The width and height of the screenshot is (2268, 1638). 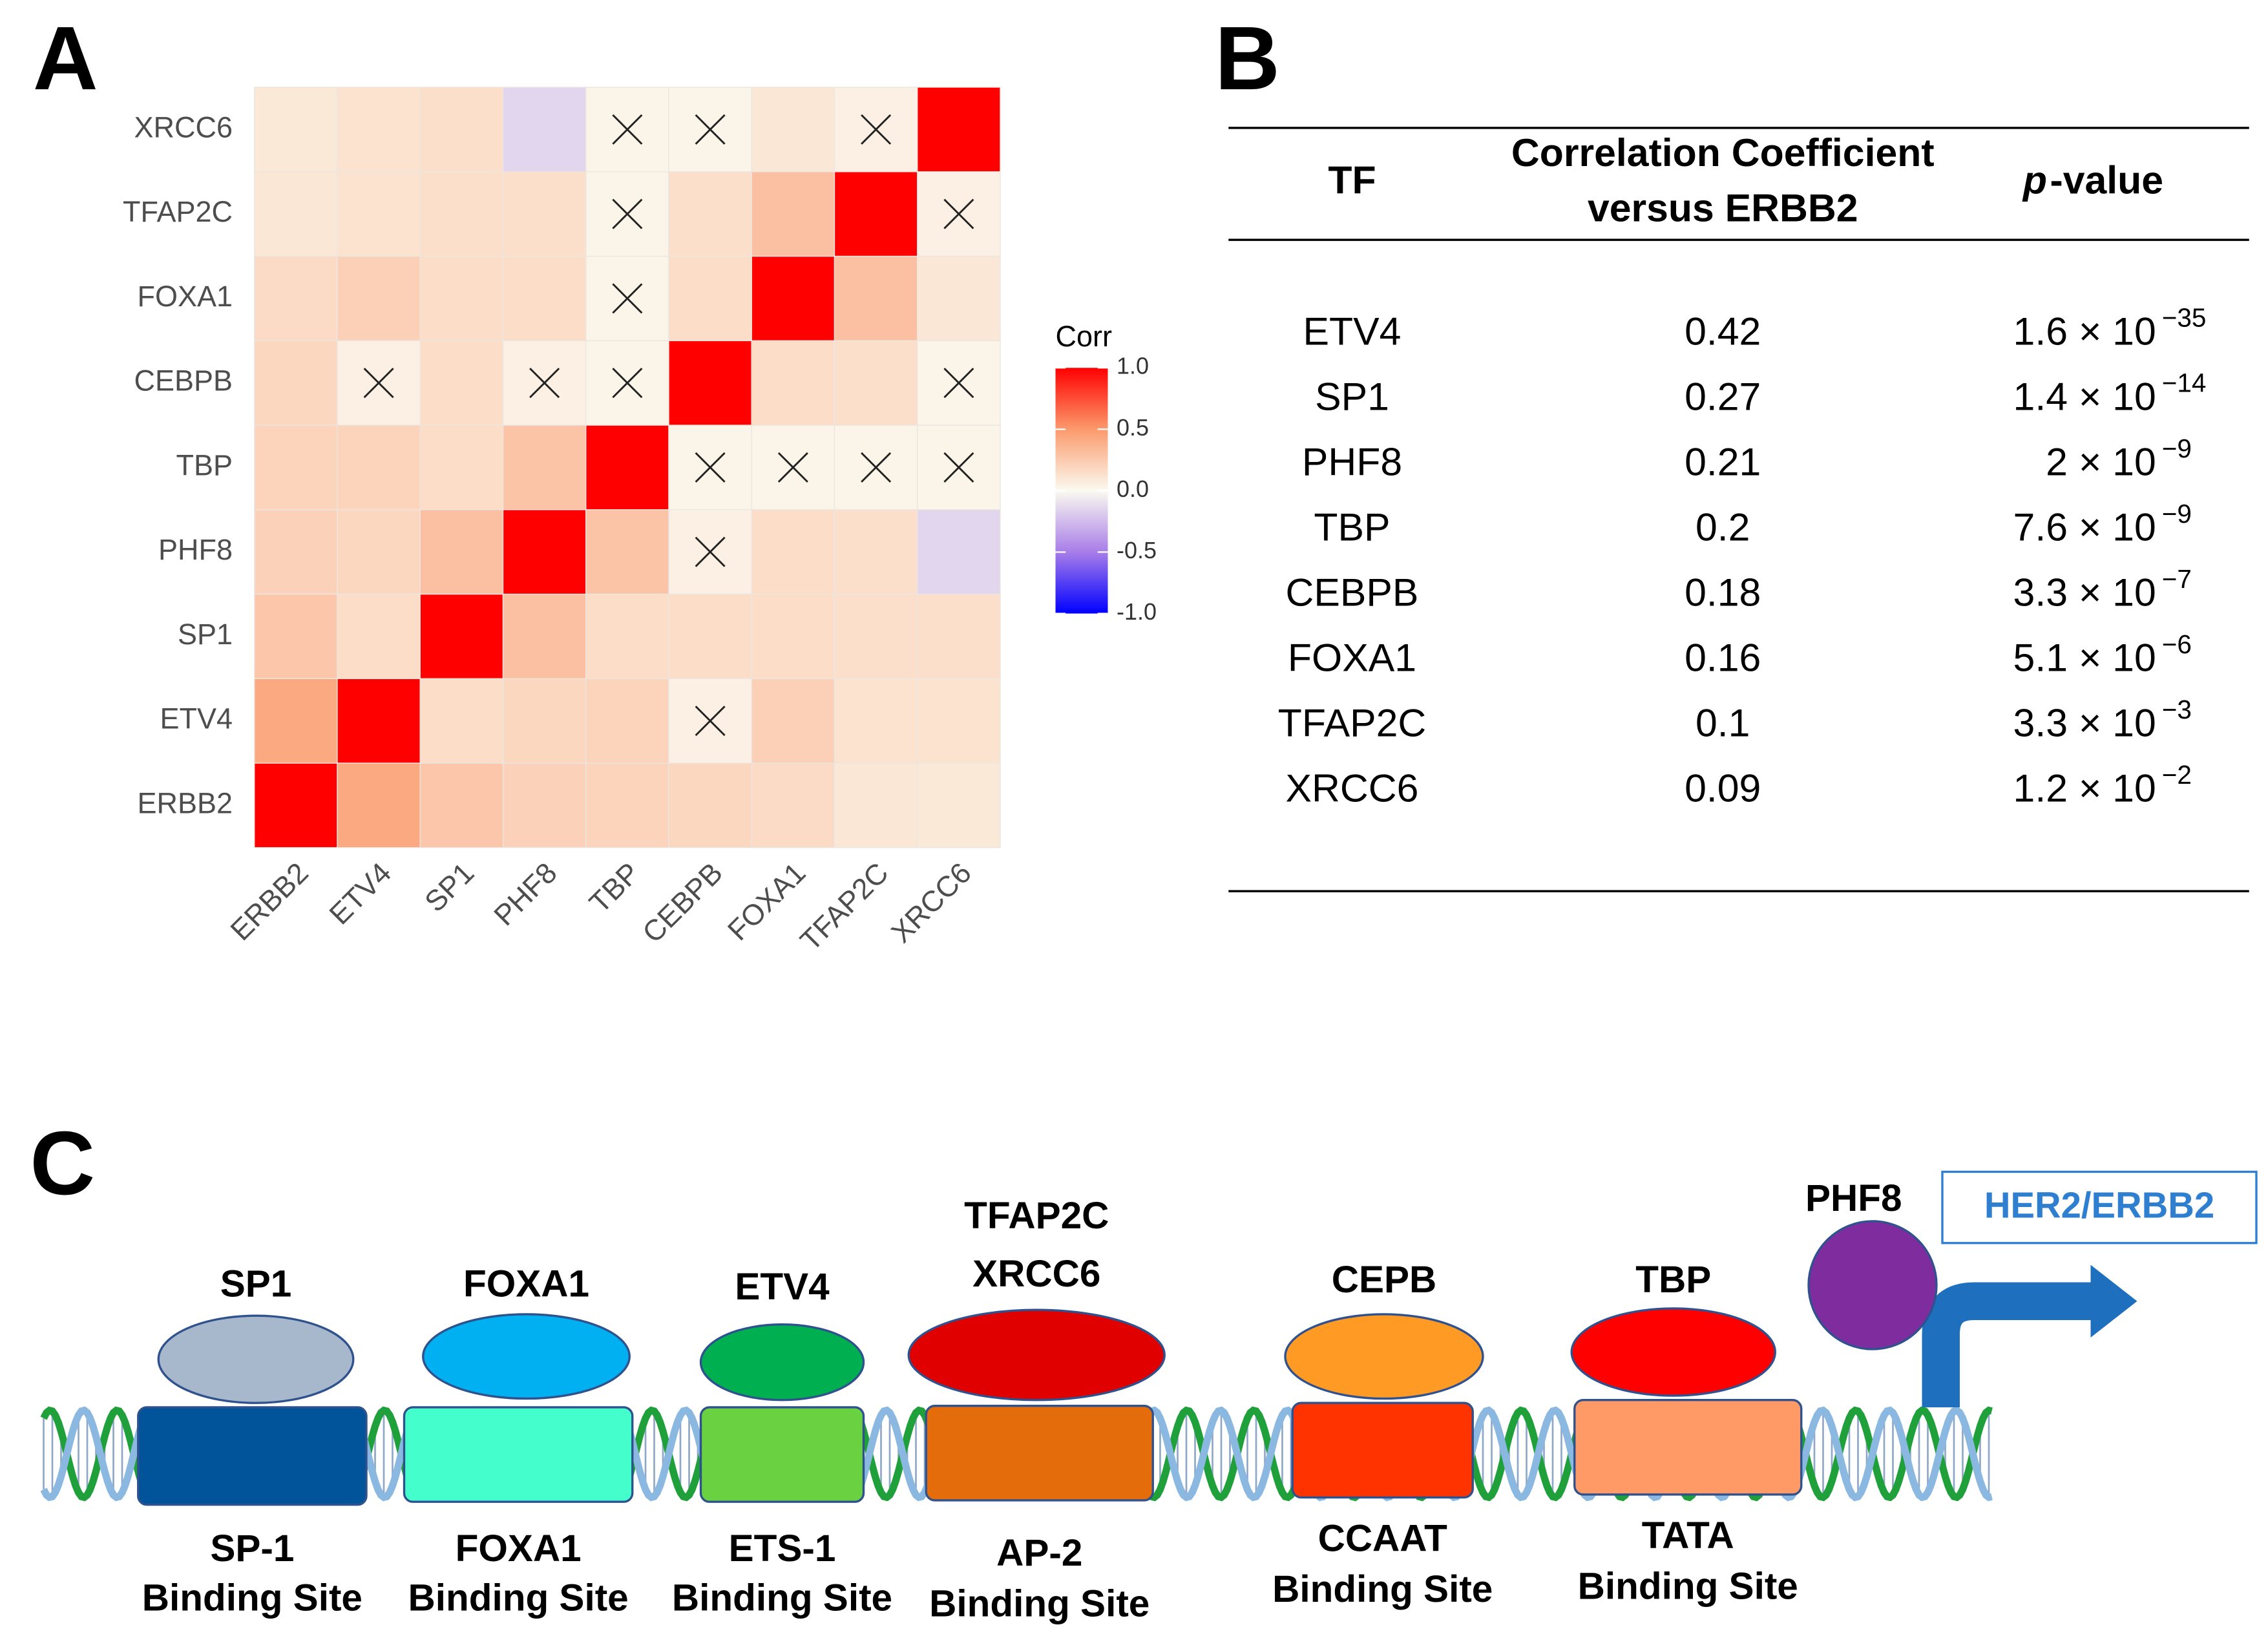 What do you see at coordinates (2177, 644) in the screenshot?
I see `table-cell-exponent: −6` at bounding box center [2177, 644].